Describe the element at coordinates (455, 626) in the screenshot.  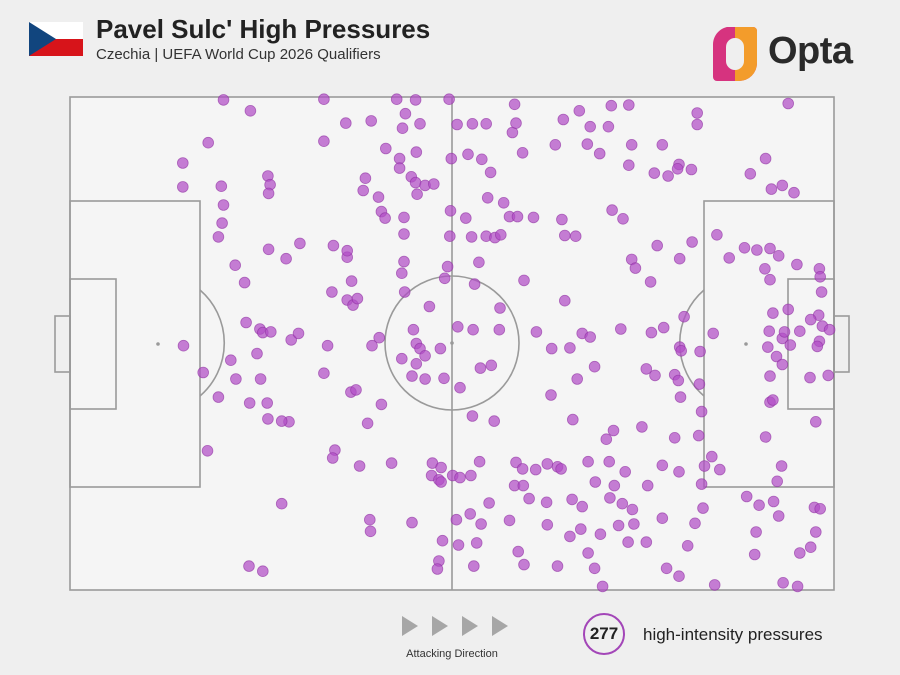
I see `attacking-direction-arrows` at that location.